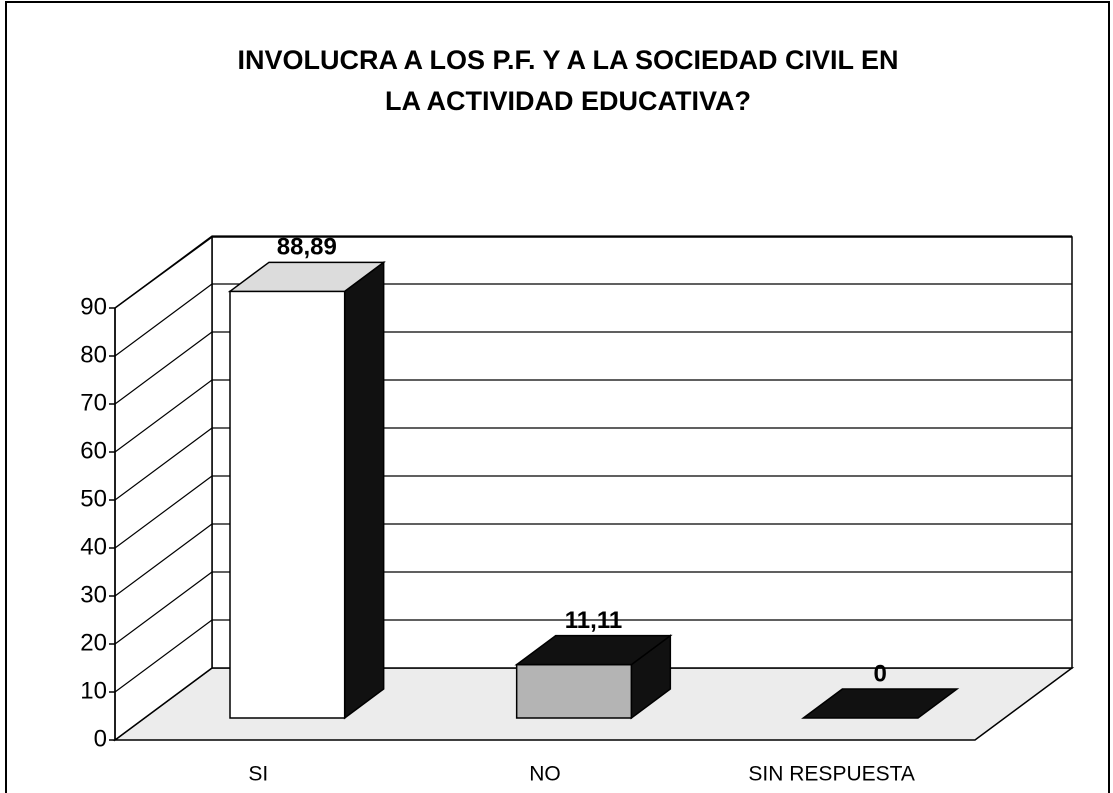 This screenshot has height=793, width=1113. I want to click on value-label: 0, so click(879, 673).